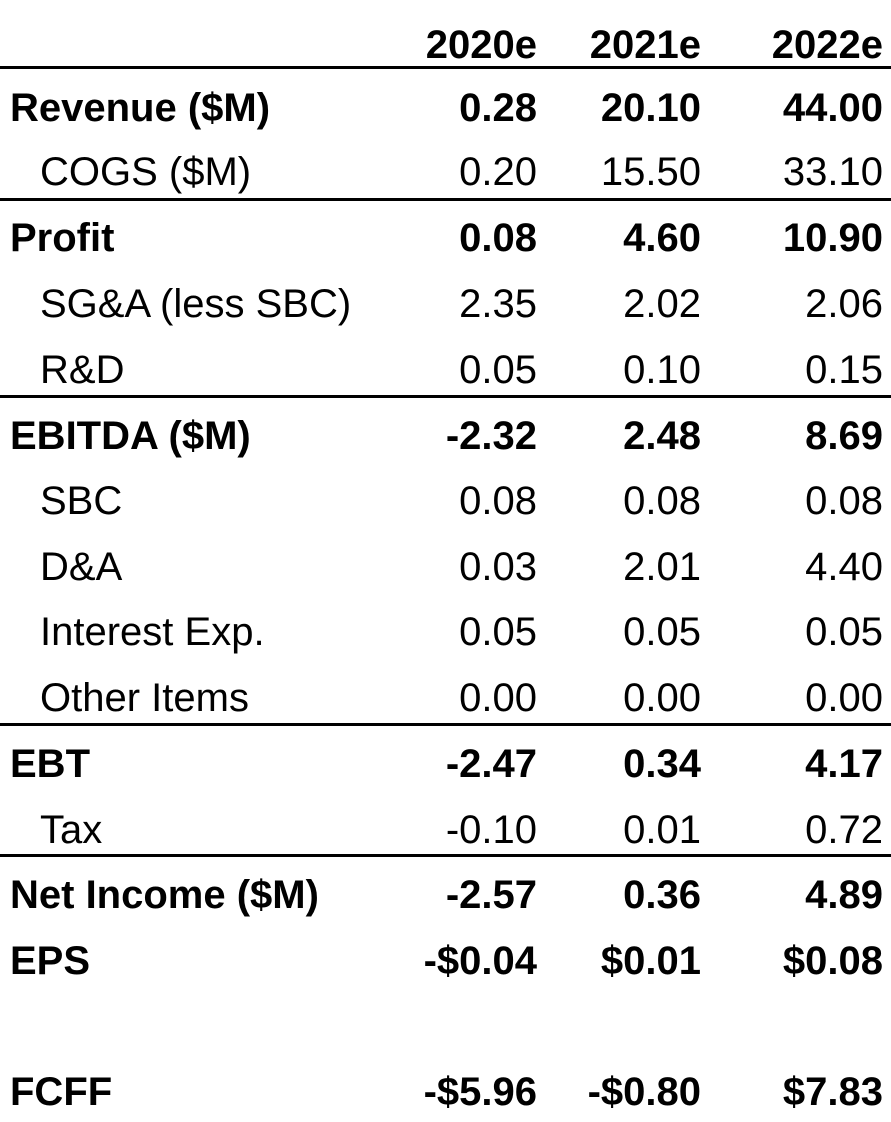  Describe the element at coordinates (844, 830) in the screenshot. I see `value-2022e: 0.72` at that location.